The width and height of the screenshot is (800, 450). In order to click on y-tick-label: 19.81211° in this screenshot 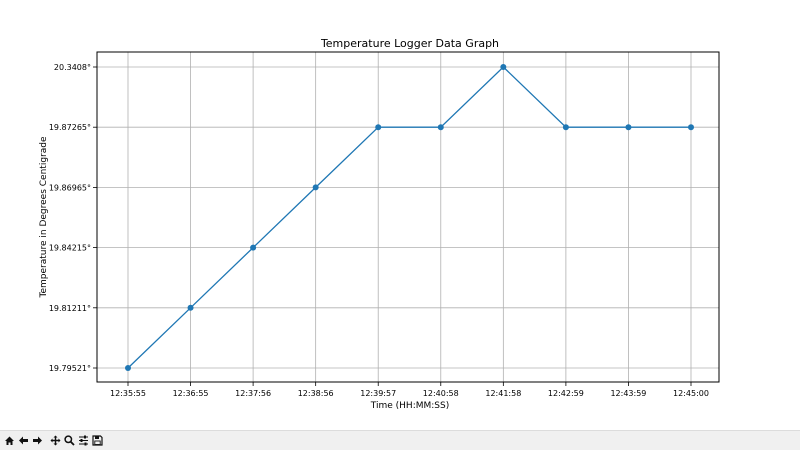, I will do `click(70, 308)`.